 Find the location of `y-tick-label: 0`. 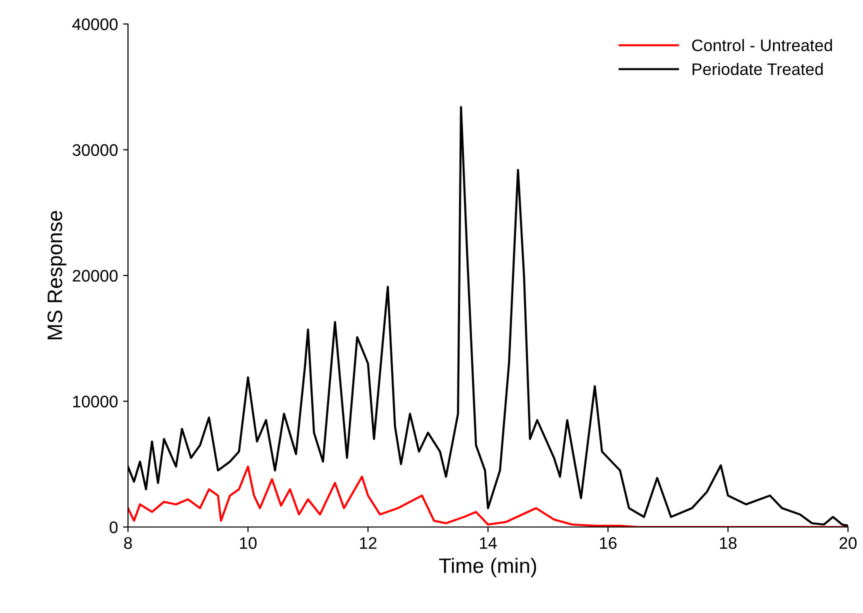

y-tick-label: 0 is located at coordinates (114, 527).